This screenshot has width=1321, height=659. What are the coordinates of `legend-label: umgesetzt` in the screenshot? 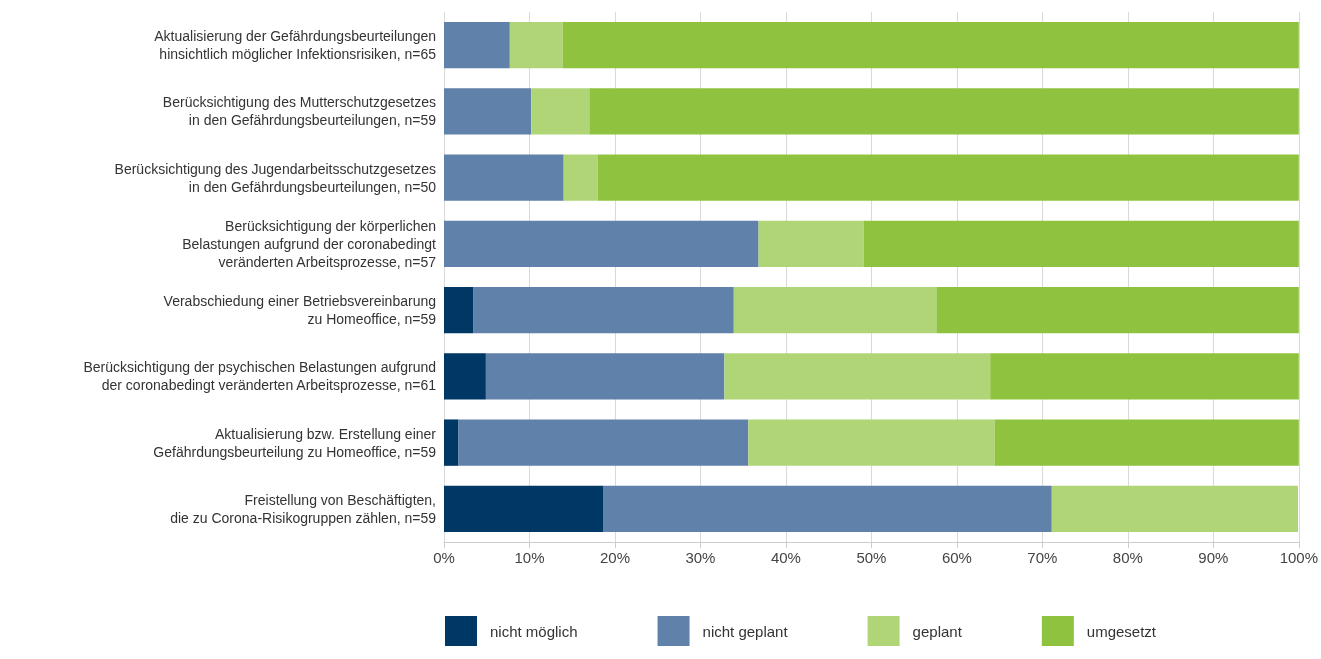 It's located at (1121, 631).